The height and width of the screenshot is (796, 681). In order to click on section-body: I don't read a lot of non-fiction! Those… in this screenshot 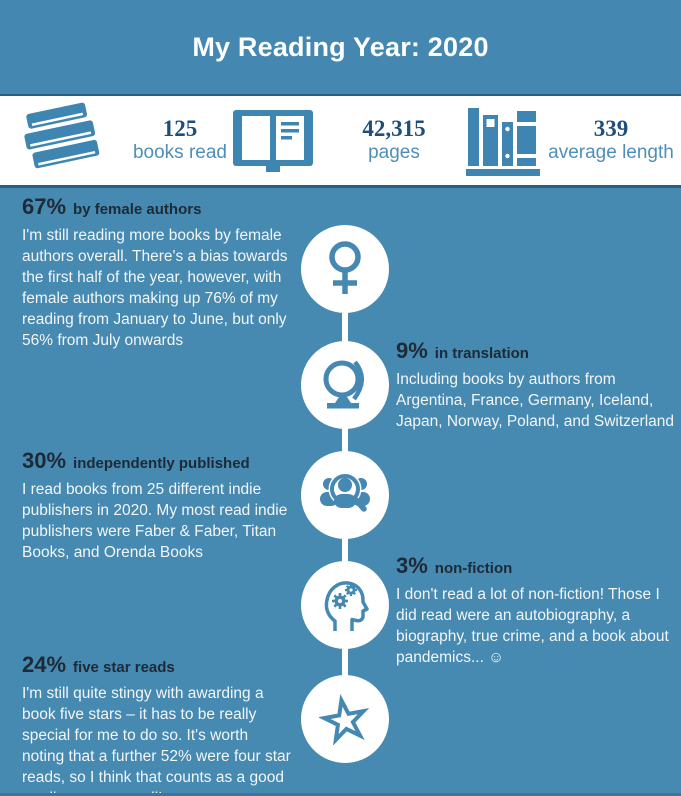, I will do `click(532, 626)`.